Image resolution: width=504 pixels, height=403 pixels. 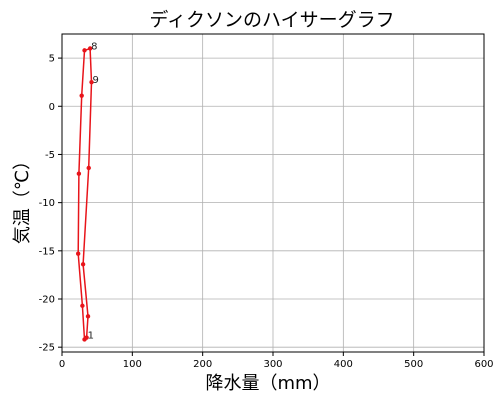 What do you see at coordinates (272, 364) in the screenshot?
I see `x-tick-label: 300` at bounding box center [272, 364].